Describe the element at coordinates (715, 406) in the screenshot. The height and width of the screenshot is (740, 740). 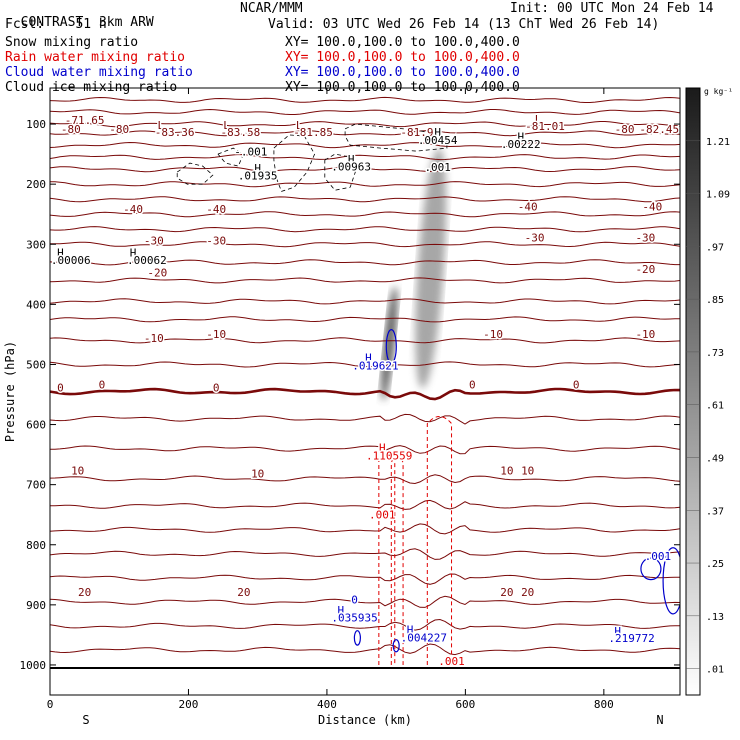
I see `colorbar-label: .61` at that location.